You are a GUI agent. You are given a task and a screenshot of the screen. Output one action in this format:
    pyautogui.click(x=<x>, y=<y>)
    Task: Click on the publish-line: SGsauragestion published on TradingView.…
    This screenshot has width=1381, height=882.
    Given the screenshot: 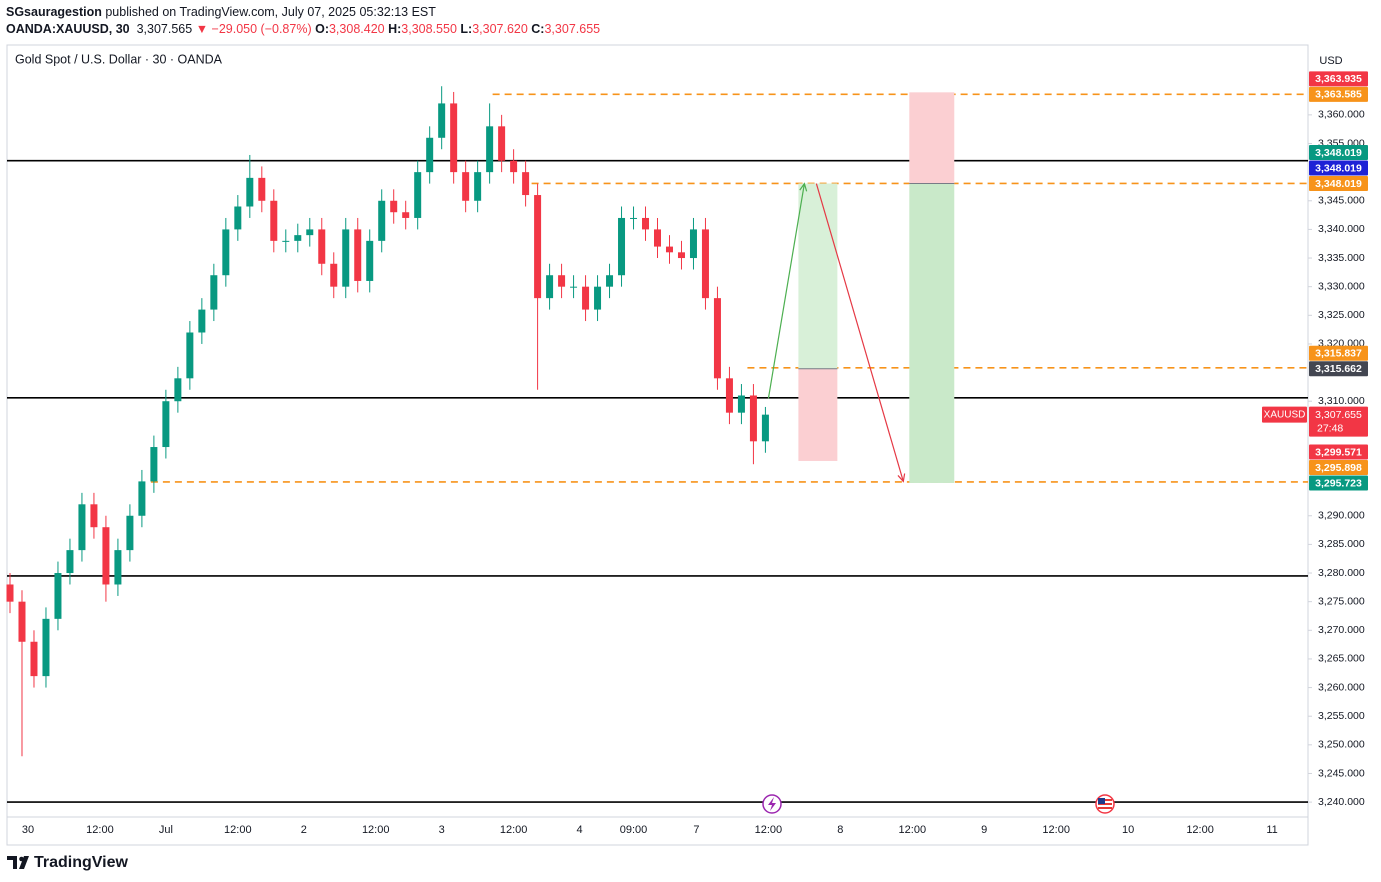 What is the action you would take?
    pyautogui.click(x=303, y=12)
    